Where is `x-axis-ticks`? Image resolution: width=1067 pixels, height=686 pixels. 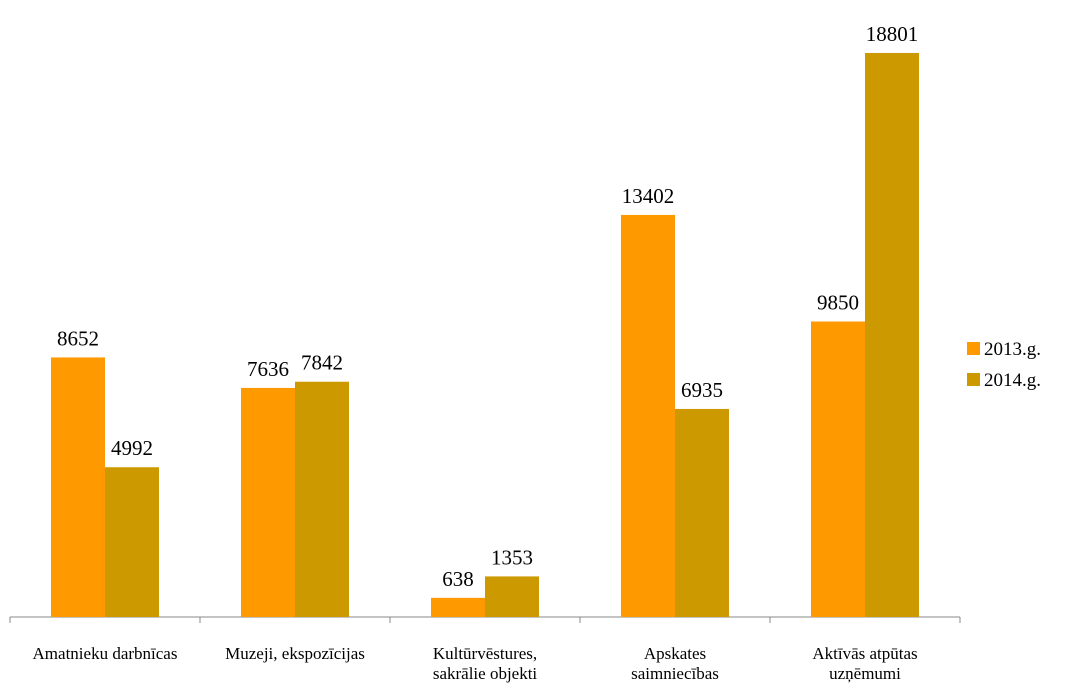 x-axis-ticks is located at coordinates (485, 620).